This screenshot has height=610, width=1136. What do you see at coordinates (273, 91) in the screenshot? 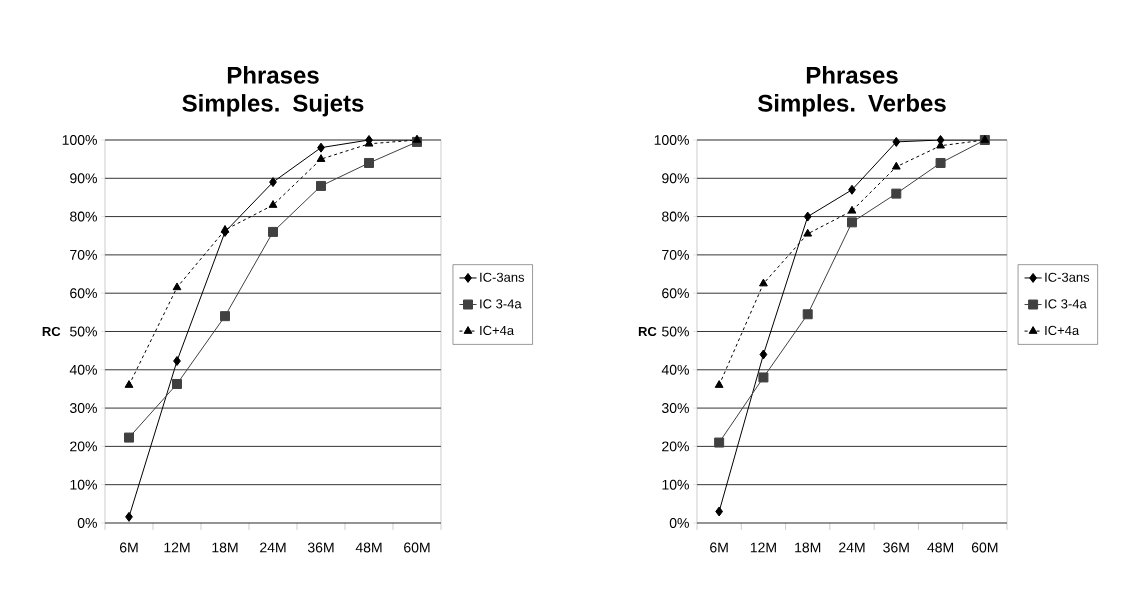
I see `chart-title: Phrases Simples. Sujets` at bounding box center [273, 91].